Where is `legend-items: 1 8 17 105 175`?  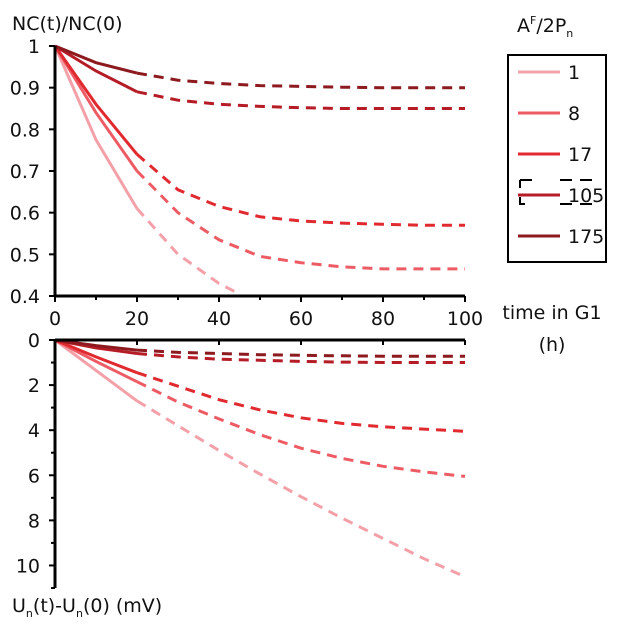 legend-items: 1 8 17 105 175 is located at coordinates (561, 155).